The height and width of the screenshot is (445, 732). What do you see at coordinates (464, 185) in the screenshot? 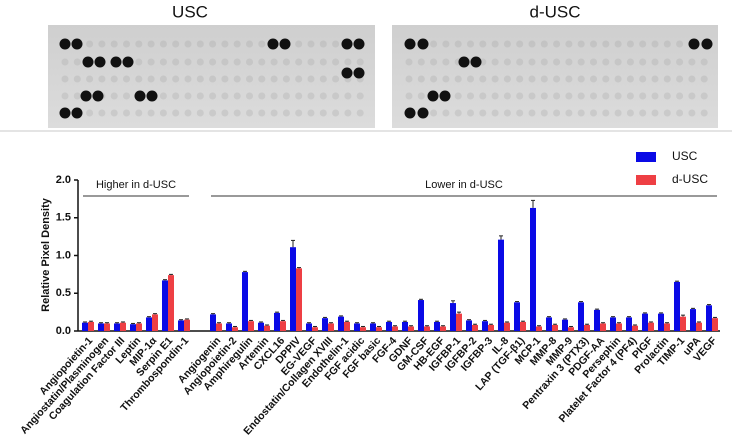
I see `annotation: Lower in d-USC` at bounding box center [464, 185].